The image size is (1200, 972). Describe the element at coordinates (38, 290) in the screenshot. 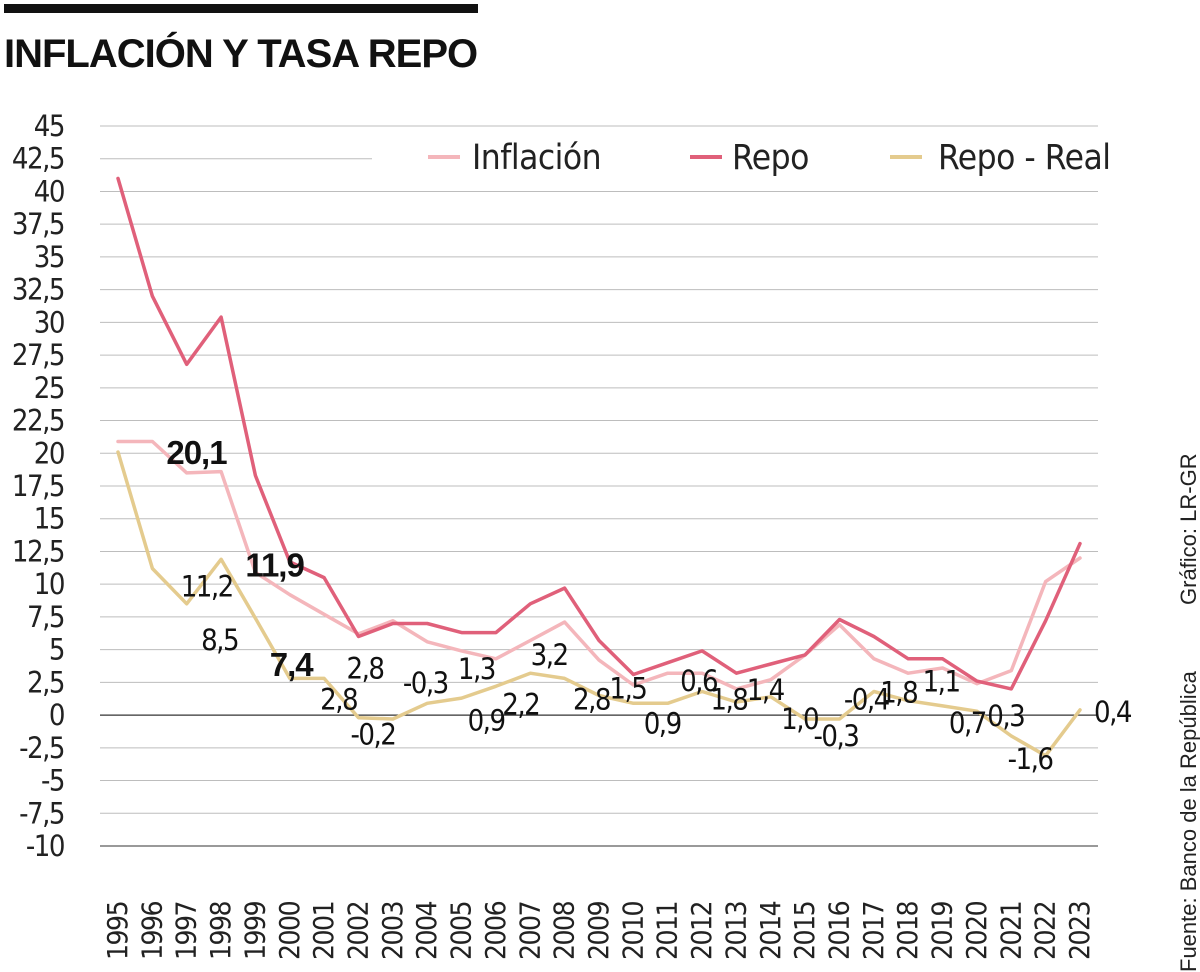

I see `y-tick-label: 32,5` at that location.